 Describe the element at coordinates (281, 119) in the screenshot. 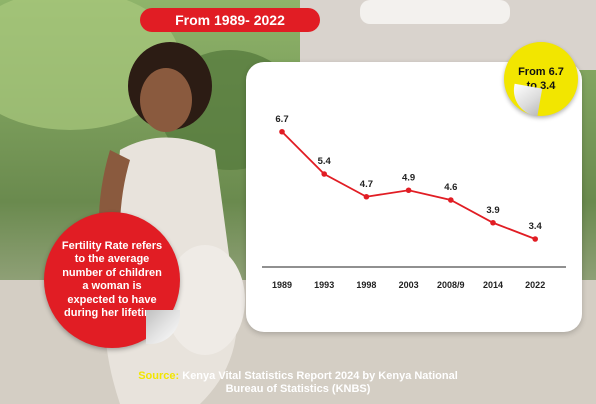

I see `data-label: 6.7` at that location.